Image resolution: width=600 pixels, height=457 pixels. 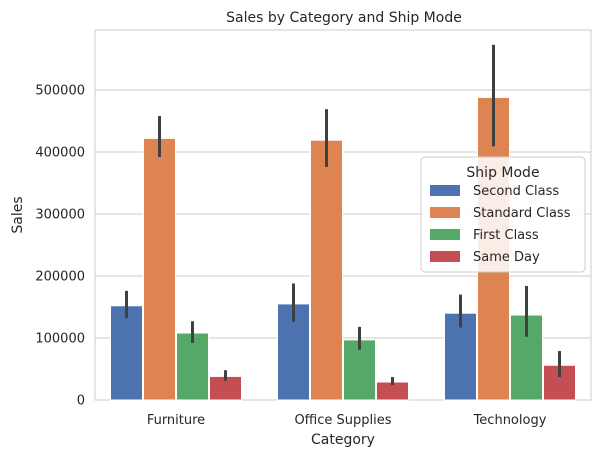 What do you see at coordinates (506, 257) in the screenshot?
I see `legend-label: Same Day` at bounding box center [506, 257].